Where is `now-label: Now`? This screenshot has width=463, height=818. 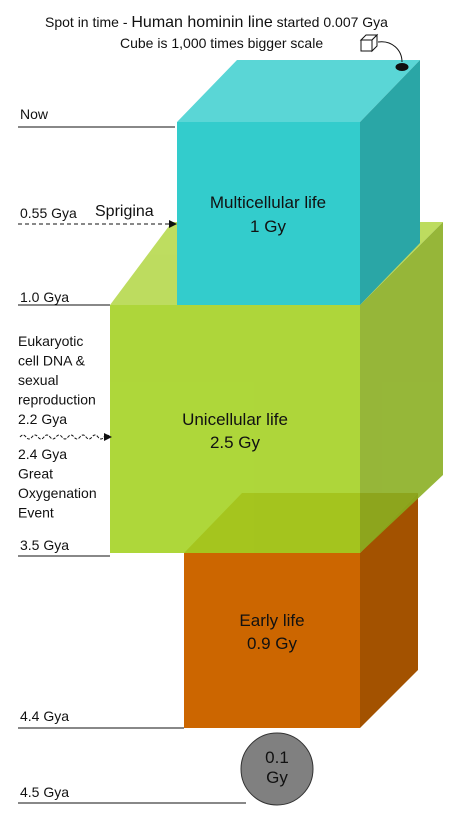
now-label: Now is located at coordinates (34, 114).